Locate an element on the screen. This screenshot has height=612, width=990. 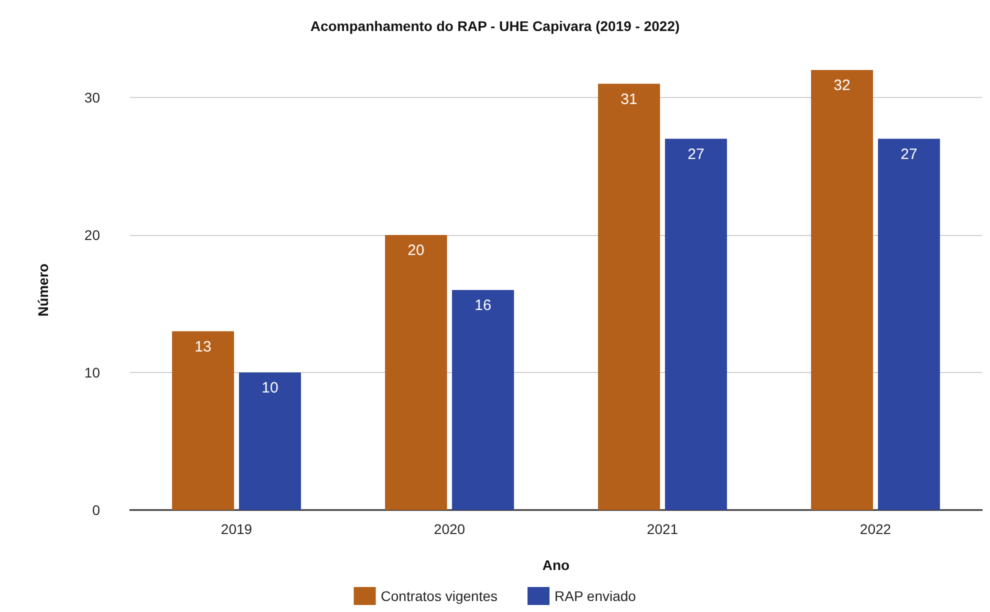
x-tick-label: 2019 is located at coordinates (236, 529).